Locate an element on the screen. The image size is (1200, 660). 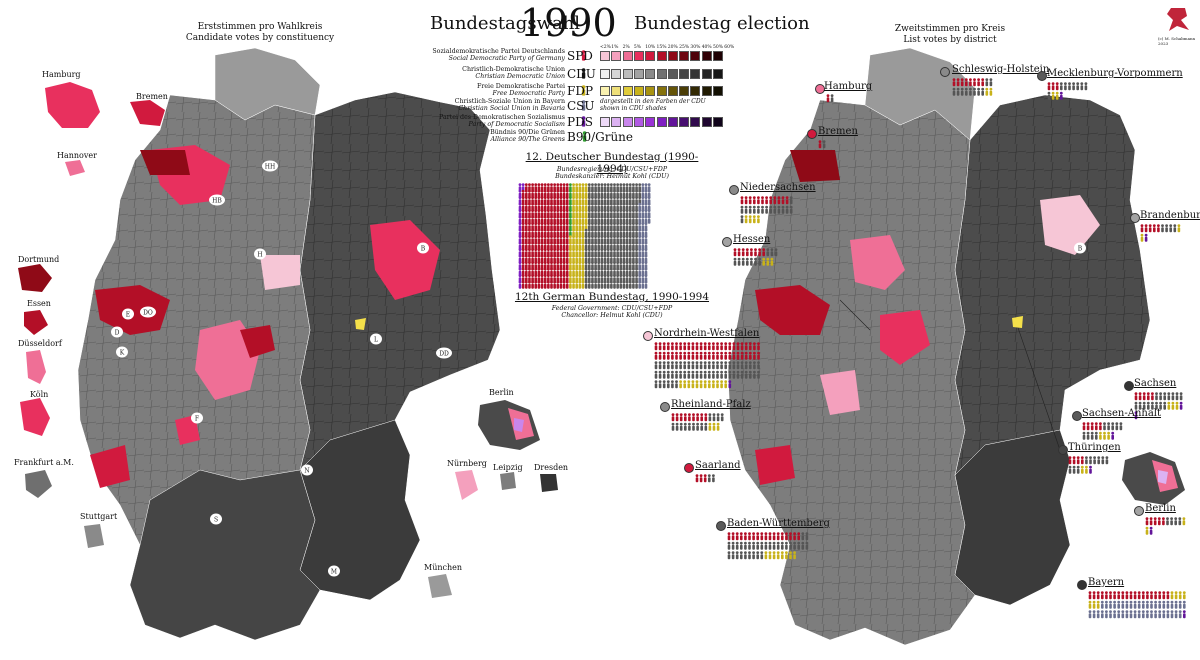
inset-berlin-pds is located at coordinates (519, 425).